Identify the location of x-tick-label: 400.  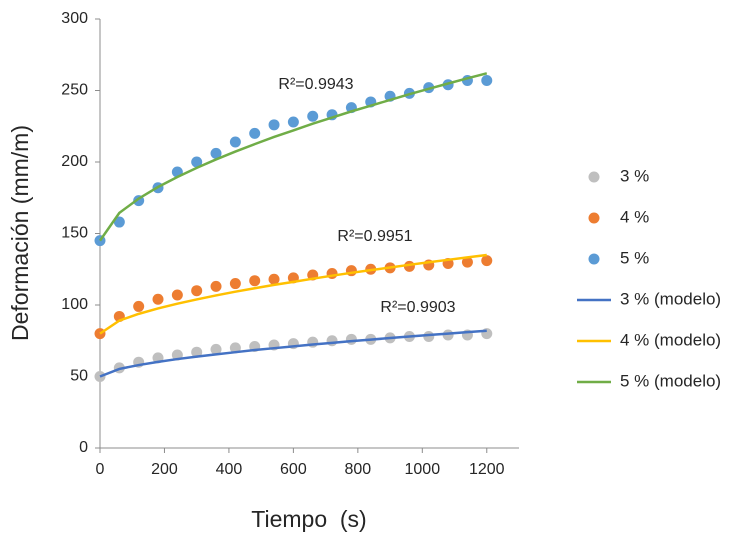
(229, 469).